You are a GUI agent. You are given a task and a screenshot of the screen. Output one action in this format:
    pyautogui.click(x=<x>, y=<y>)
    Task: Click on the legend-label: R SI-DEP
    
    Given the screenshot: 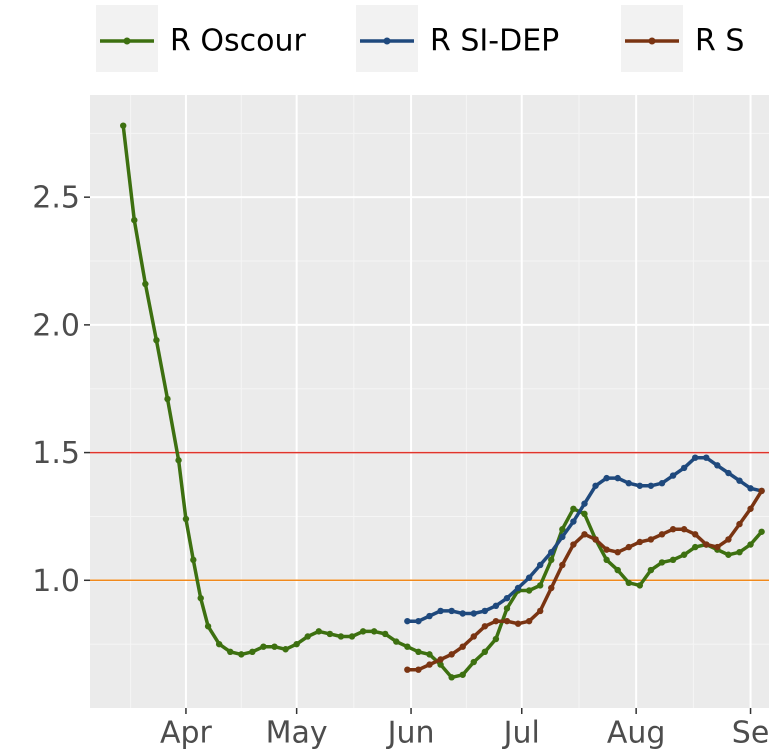 What is the action you would take?
    pyautogui.click(x=494, y=41)
    